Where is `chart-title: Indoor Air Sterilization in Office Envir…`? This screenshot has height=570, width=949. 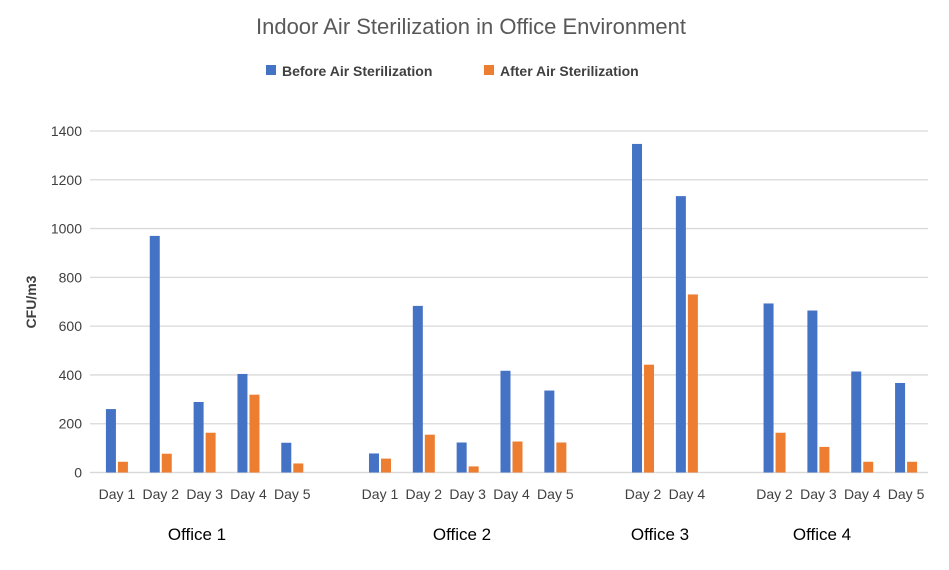
chart-title: Indoor Air Sterilization in Office Envir… is located at coordinates (471, 26).